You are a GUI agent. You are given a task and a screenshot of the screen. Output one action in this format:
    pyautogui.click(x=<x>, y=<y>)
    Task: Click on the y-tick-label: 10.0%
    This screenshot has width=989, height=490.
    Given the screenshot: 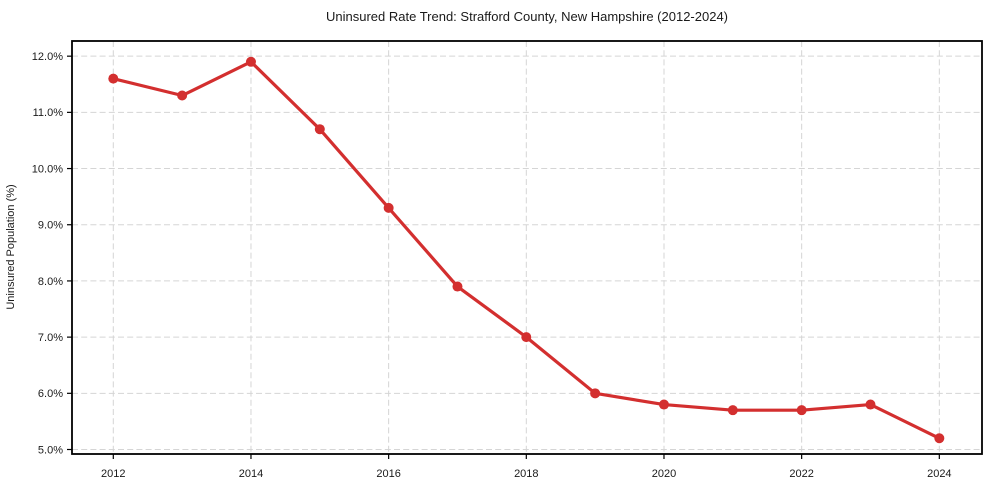 What is the action you would take?
    pyautogui.click(x=47, y=169)
    